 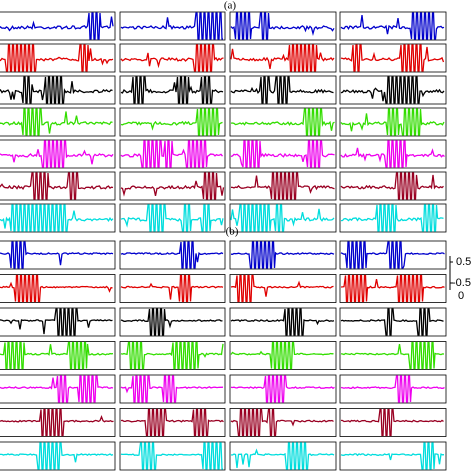 I want to click on panel-label: (b), so click(x=232, y=232).